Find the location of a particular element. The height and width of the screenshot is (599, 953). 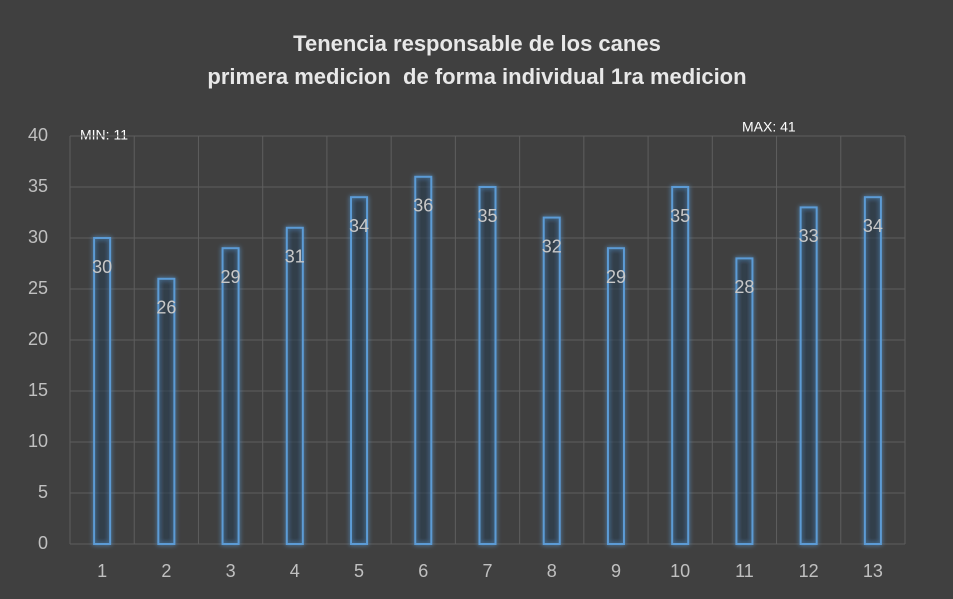

x-tick-label: 12 is located at coordinates (809, 571).